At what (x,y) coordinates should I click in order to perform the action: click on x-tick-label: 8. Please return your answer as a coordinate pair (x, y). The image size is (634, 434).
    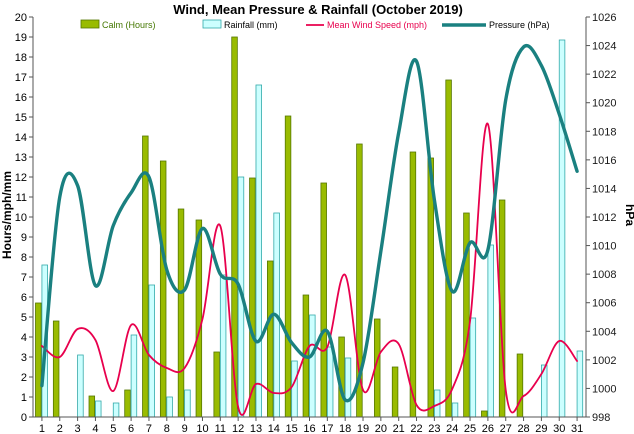
    Looking at the image, I should click on (167, 428).